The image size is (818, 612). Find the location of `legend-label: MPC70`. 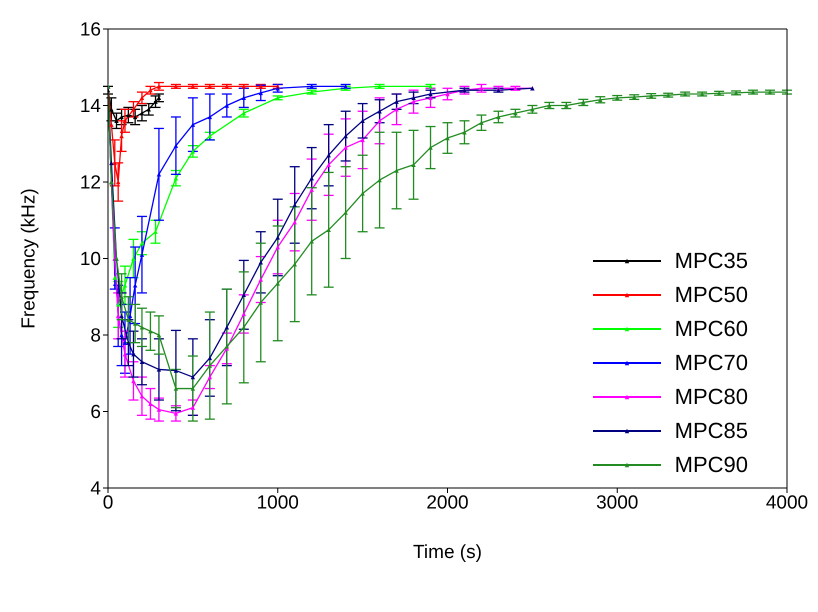

legend-label: MPC70 is located at coordinates (711, 363).